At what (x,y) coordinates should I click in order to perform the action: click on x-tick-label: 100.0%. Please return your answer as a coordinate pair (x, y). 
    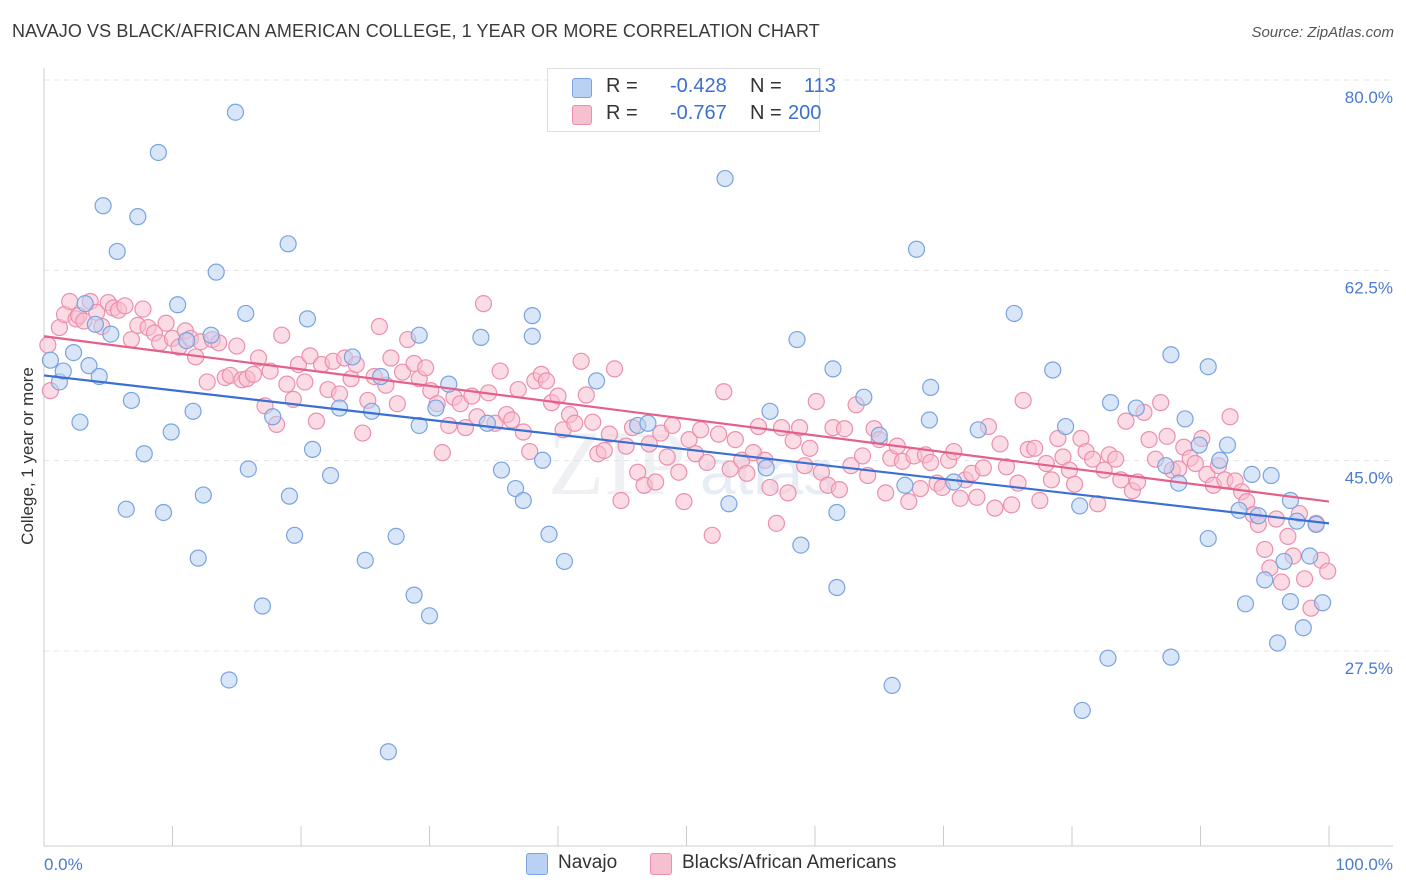
    Looking at the image, I should click on (1364, 864).